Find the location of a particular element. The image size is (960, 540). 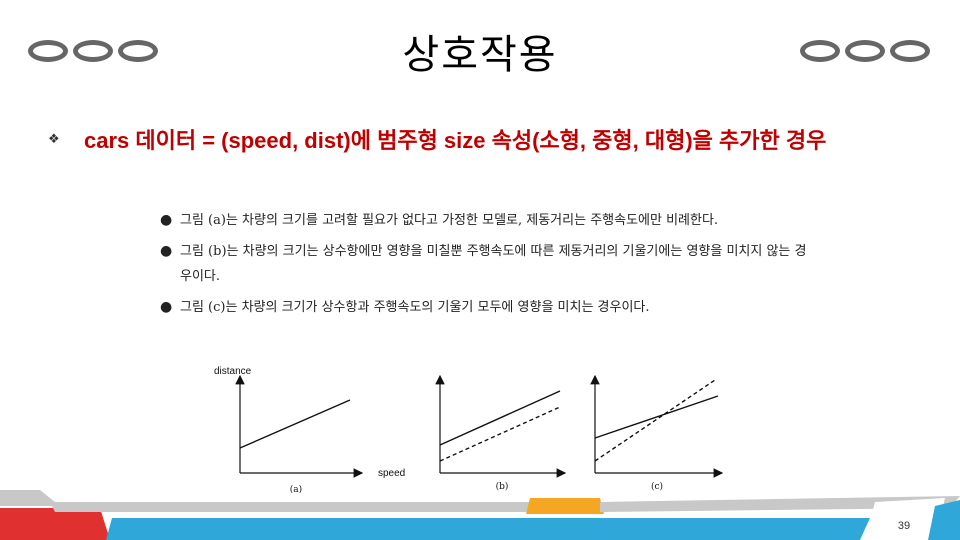

interaction-figure: distance speed (a) (b) (c) is located at coordinates (469, 429).